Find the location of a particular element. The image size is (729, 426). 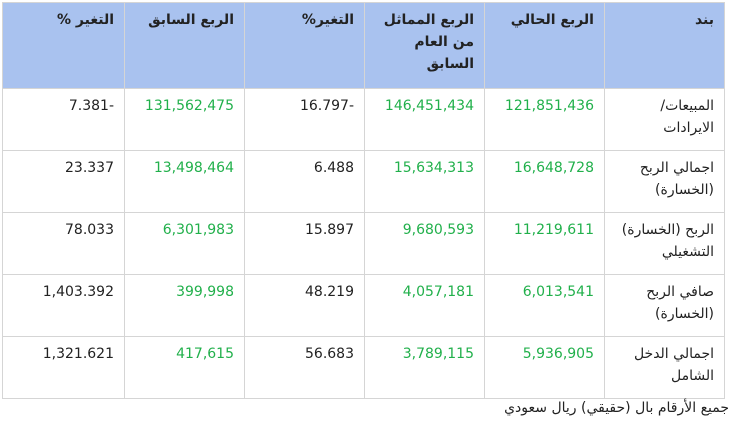

row-label: الربح (الخسارة) التشغيلي is located at coordinates (664, 243).